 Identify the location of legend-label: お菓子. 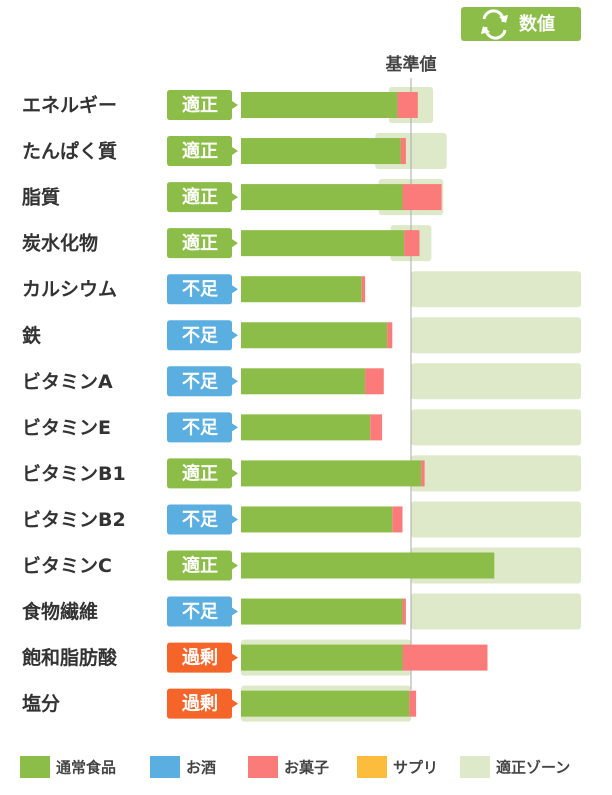
(306, 768).